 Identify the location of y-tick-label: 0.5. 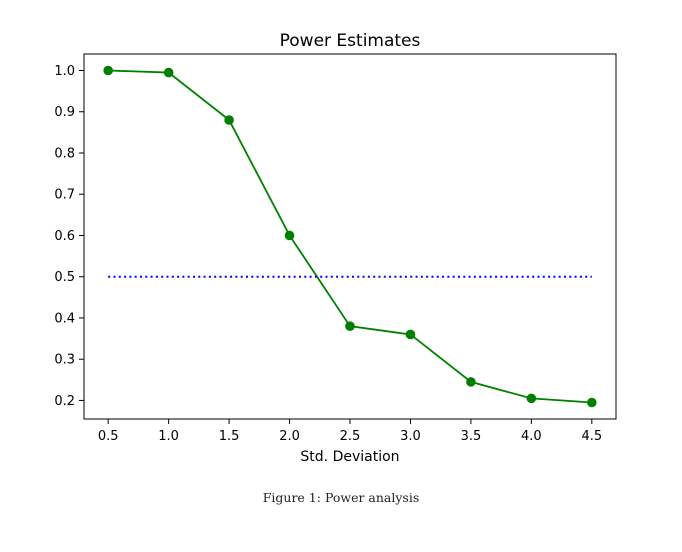
(64, 277).